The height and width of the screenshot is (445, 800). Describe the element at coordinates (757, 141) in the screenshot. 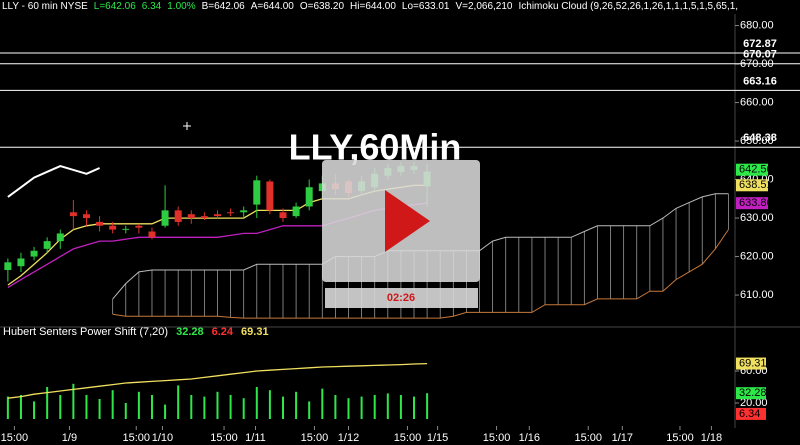

I see `y-tick-label: 650.00` at that location.